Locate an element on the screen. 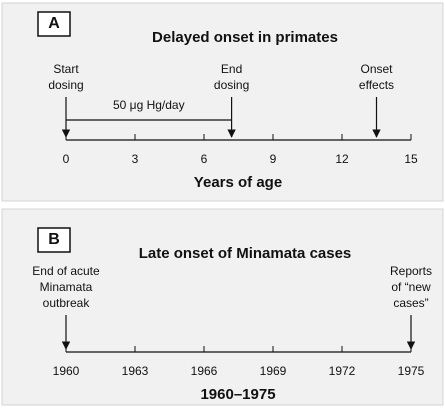  tick-label: 1975 is located at coordinates (411, 371).